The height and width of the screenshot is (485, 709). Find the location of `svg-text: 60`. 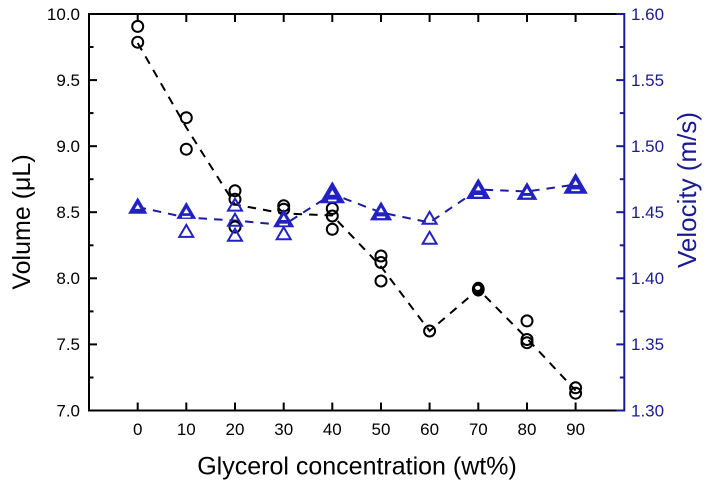

svg-text: 60 is located at coordinates (429, 429).